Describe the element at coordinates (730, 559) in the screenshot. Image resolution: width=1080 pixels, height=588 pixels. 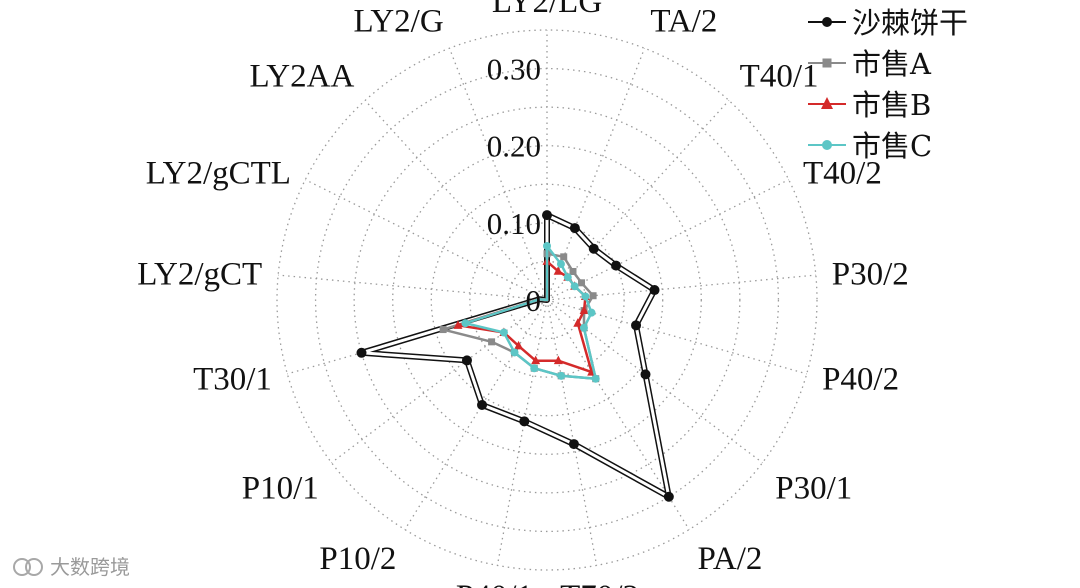
I see `axis-label: PA/2` at that location.